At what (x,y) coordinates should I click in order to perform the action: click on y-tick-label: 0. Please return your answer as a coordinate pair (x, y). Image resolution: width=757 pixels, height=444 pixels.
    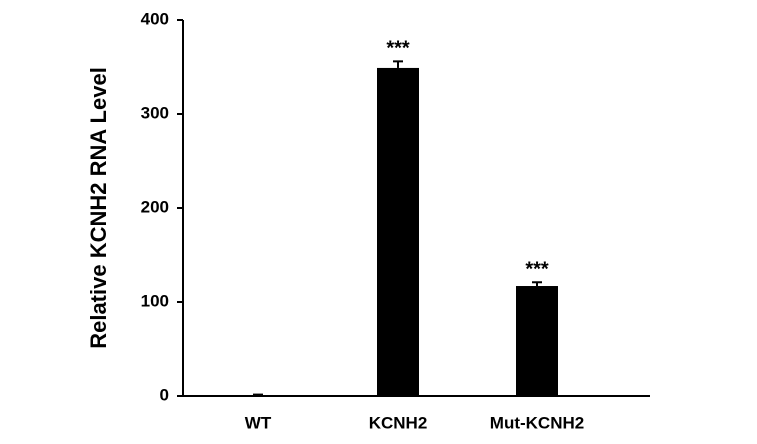
    Looking at the image, I should click on (164, 394).